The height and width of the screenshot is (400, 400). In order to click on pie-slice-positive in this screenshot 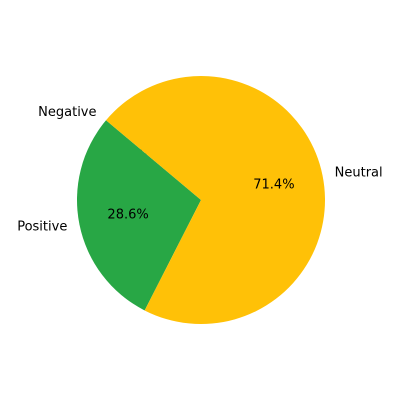, I will do `click(138, 215)`.